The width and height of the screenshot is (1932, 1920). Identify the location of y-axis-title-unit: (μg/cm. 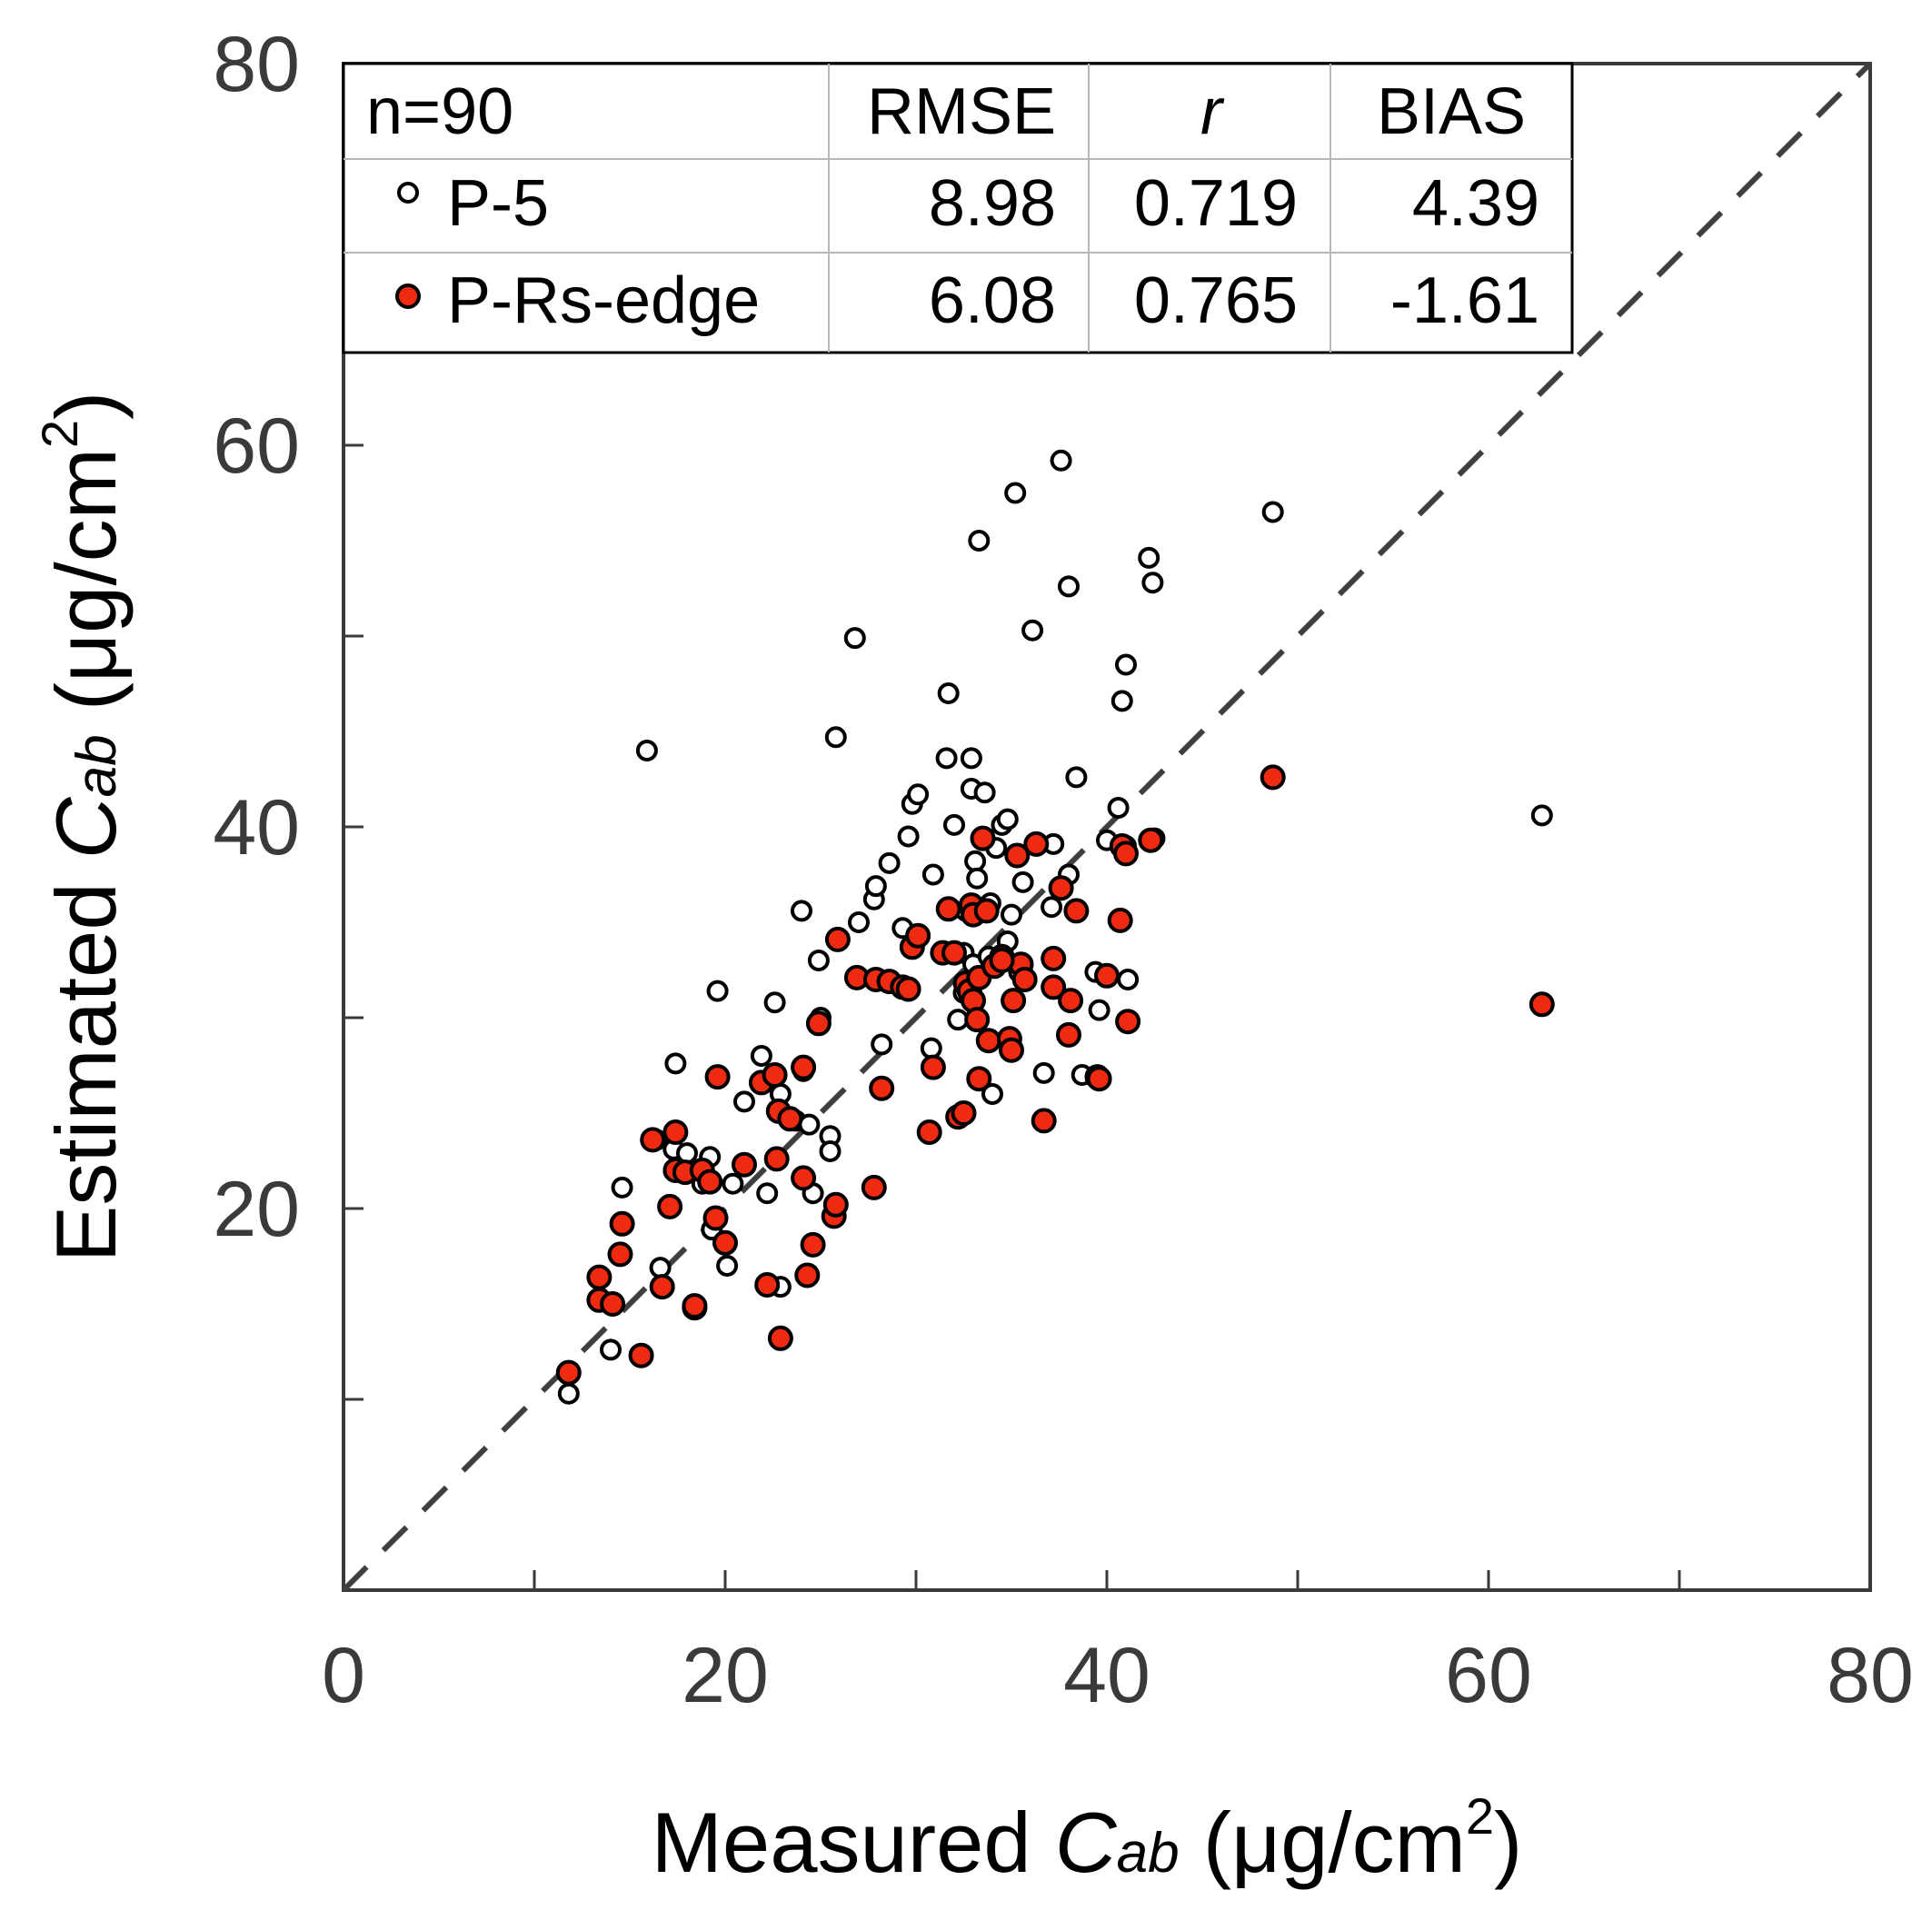
(86, 591).